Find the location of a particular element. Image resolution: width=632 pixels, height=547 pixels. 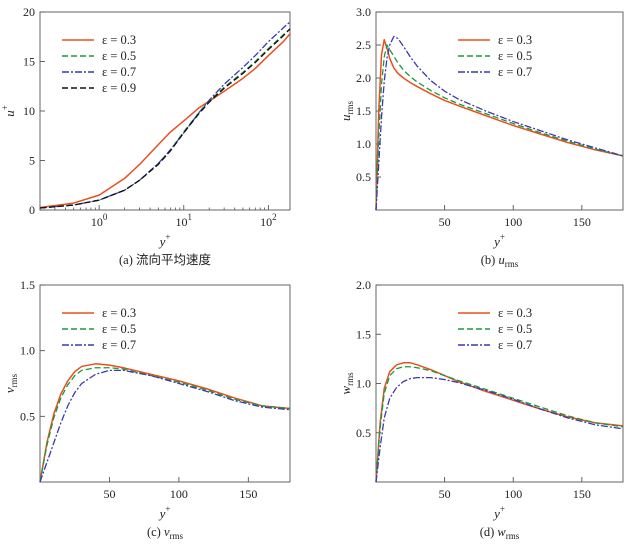

x-tick-label: 102 is located at coordinates (268, 220).